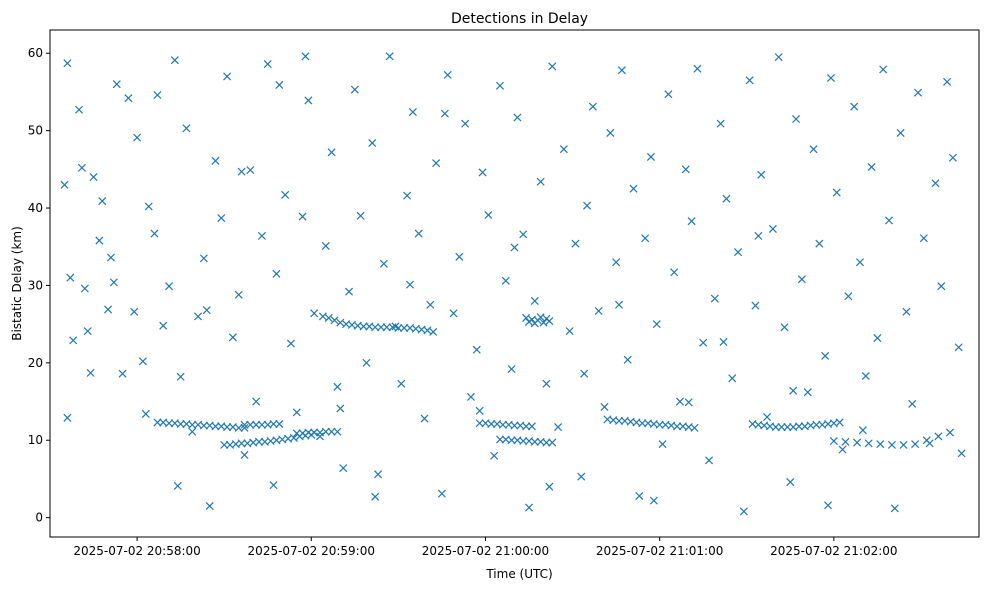  I want to click on y-tick-label: 40, so click(35, 208).